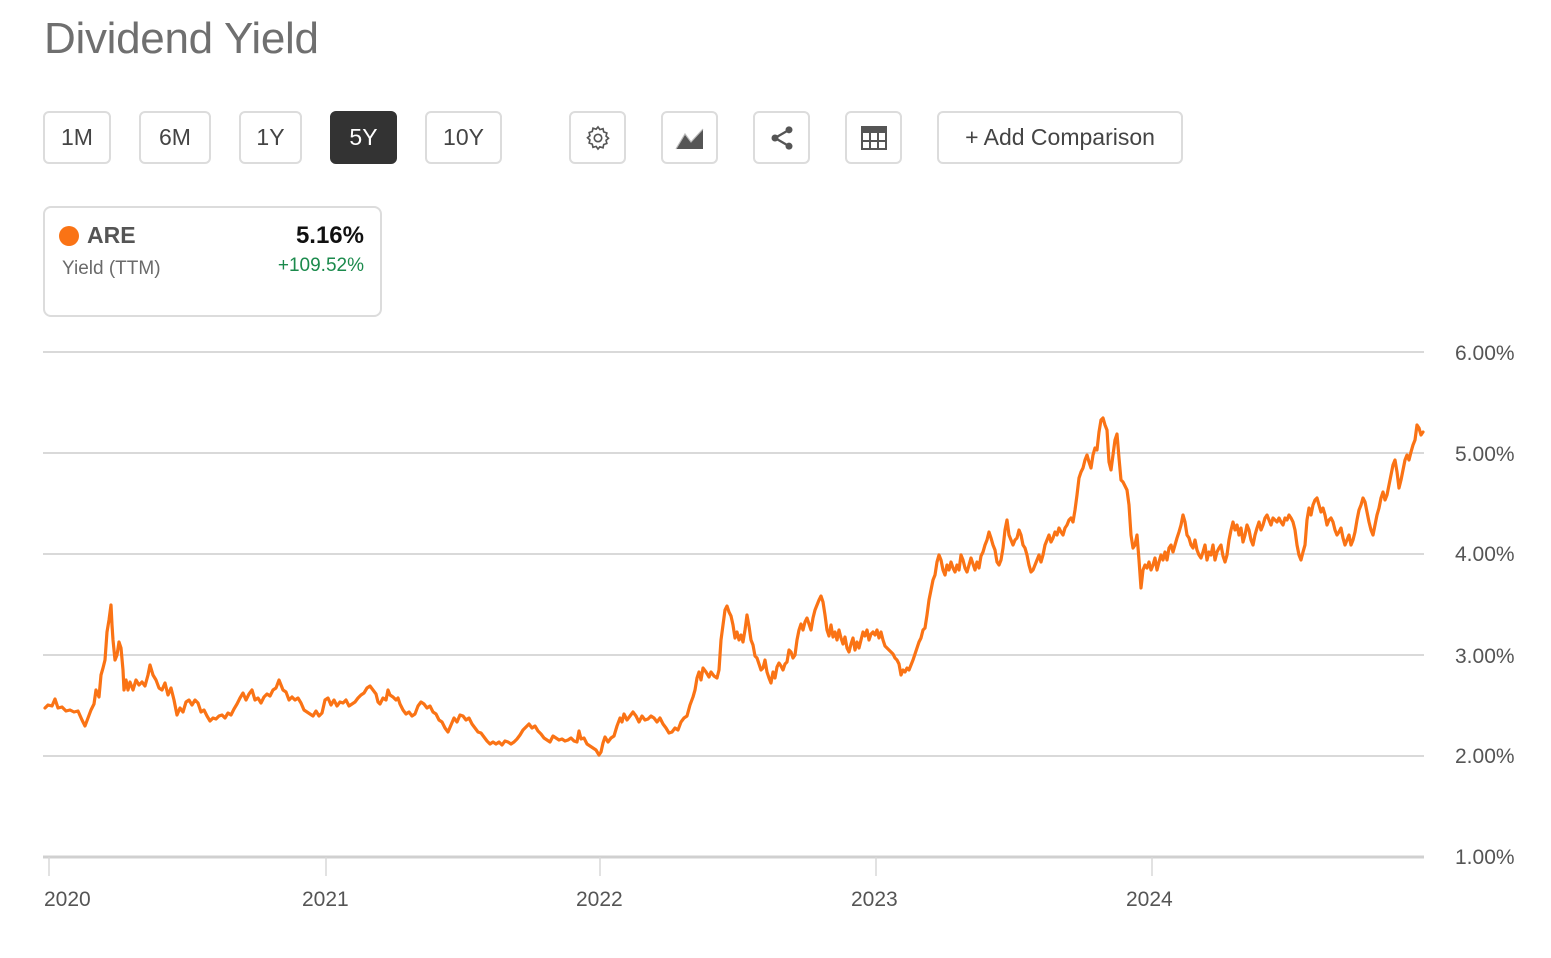 The image size is (1551, 958). Describe the element at coordinates (67, 899) in the screenshot. I see `x-tick-label: 2020` at that location.